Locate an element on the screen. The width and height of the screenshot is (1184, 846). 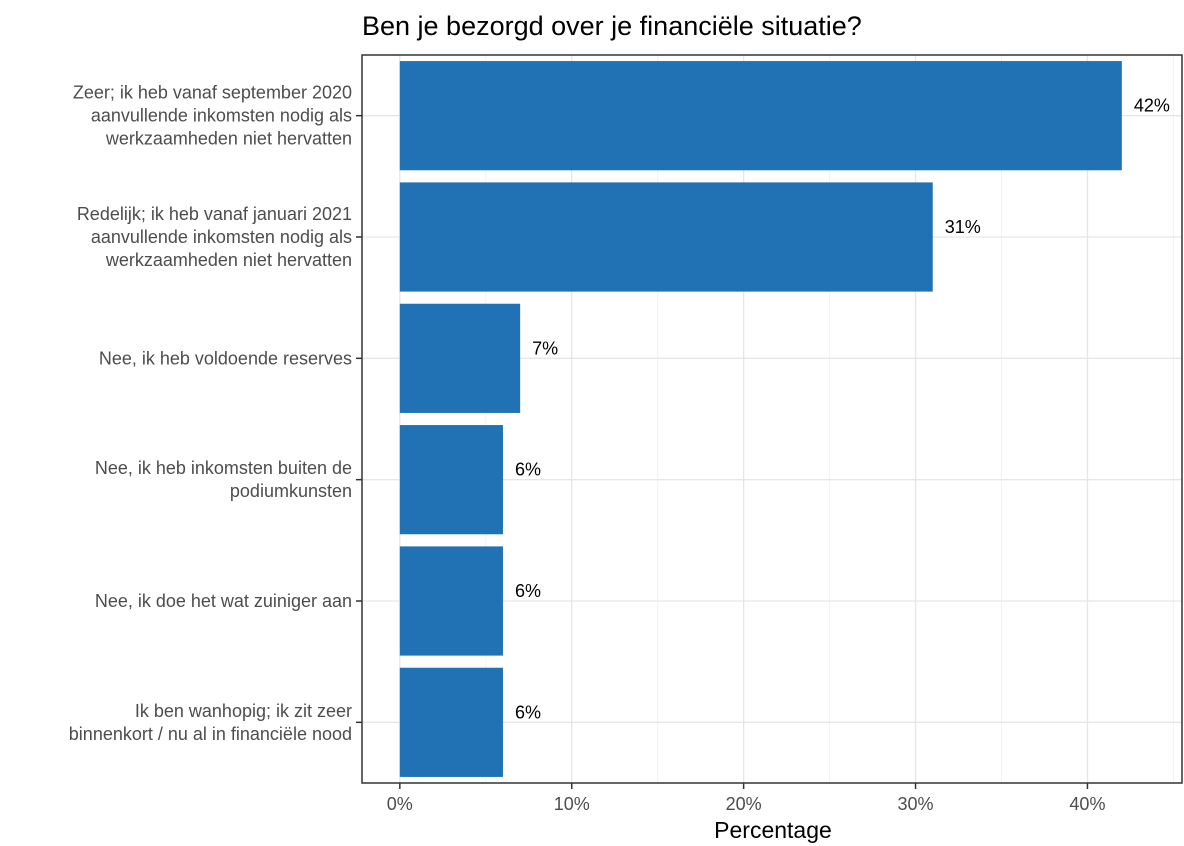
data-label: 7% is located at coordinates (545, 348).